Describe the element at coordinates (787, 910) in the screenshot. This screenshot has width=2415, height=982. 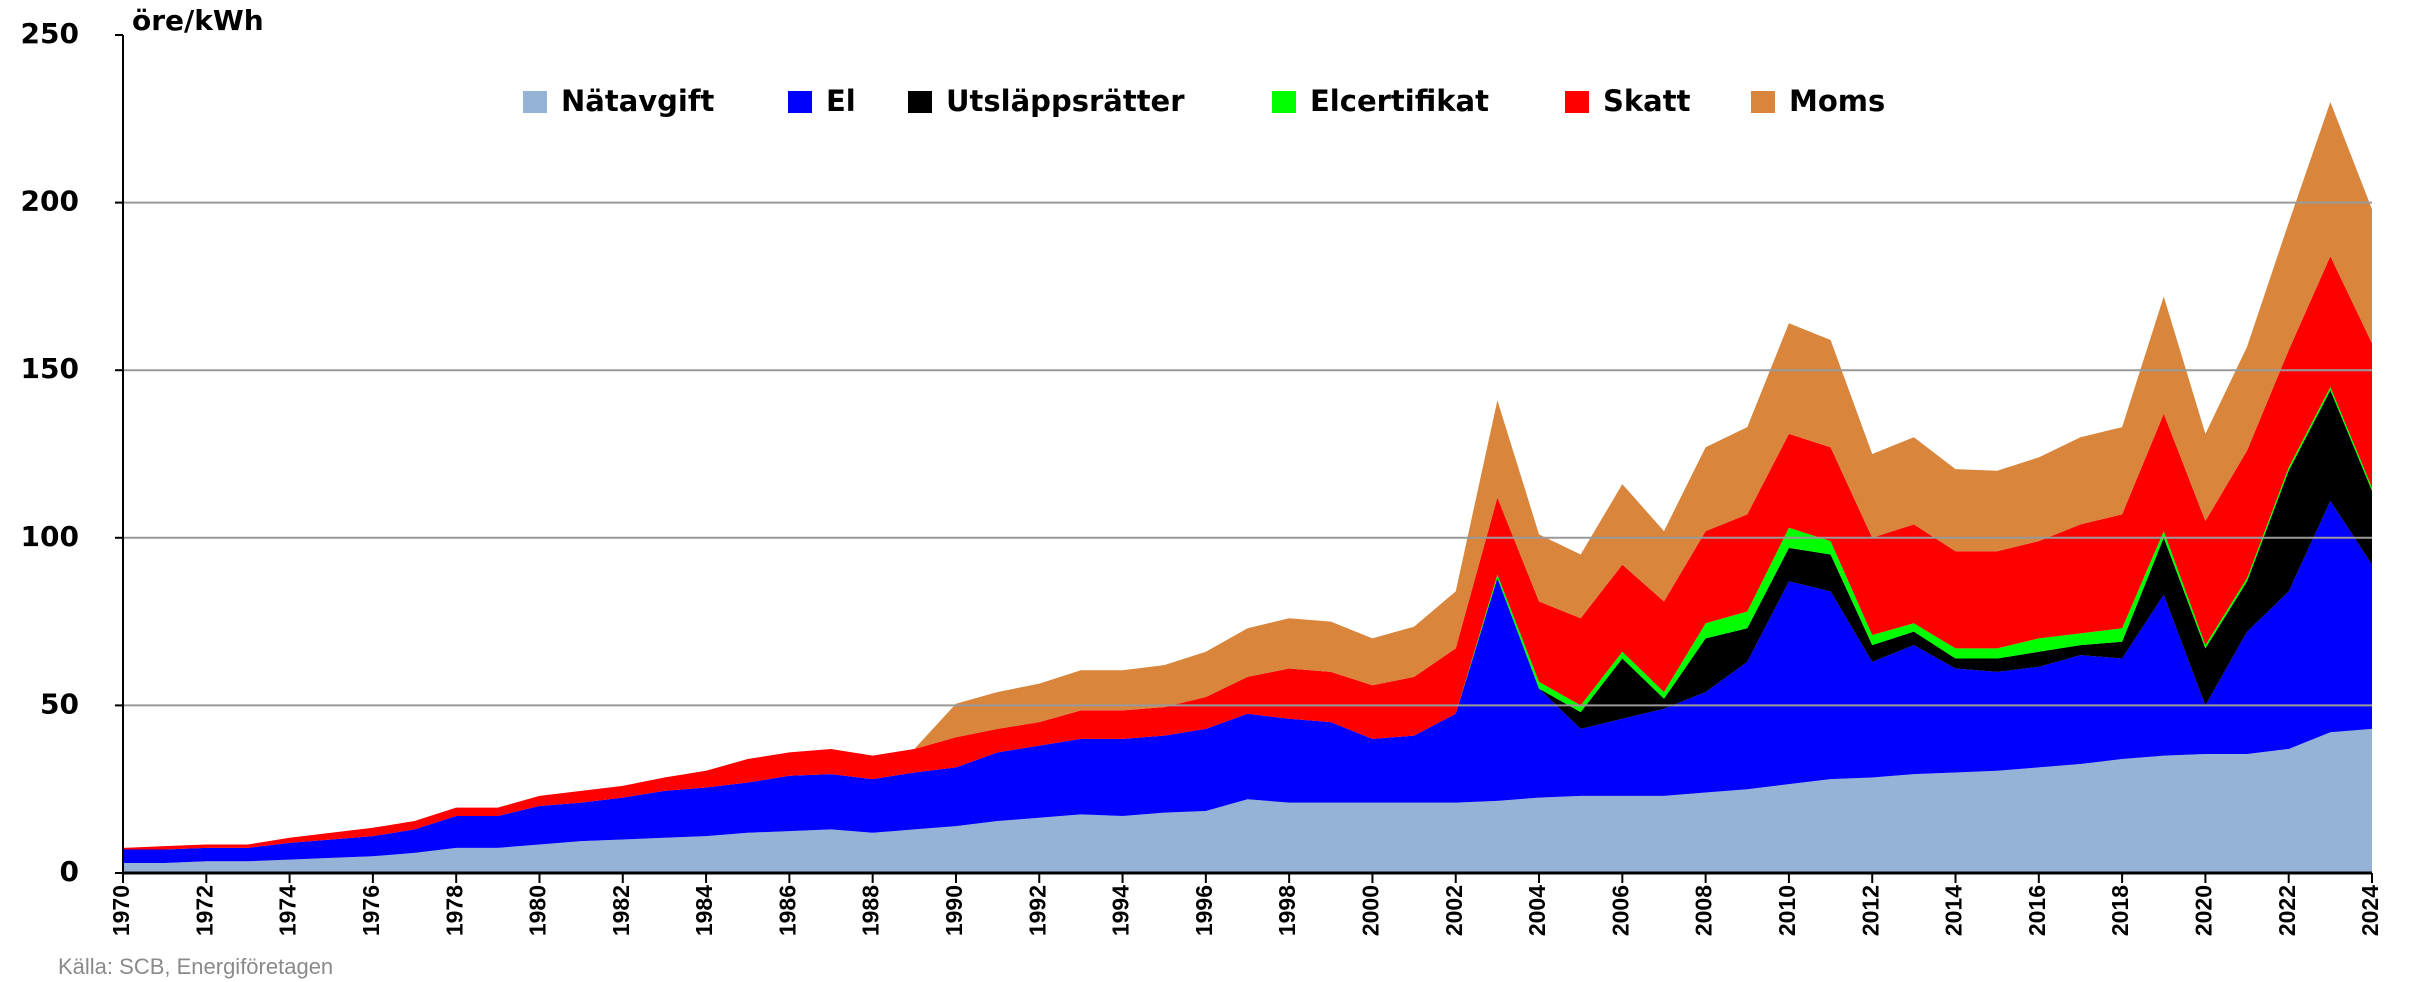
I see `x-tick-label: 1986` at that location.